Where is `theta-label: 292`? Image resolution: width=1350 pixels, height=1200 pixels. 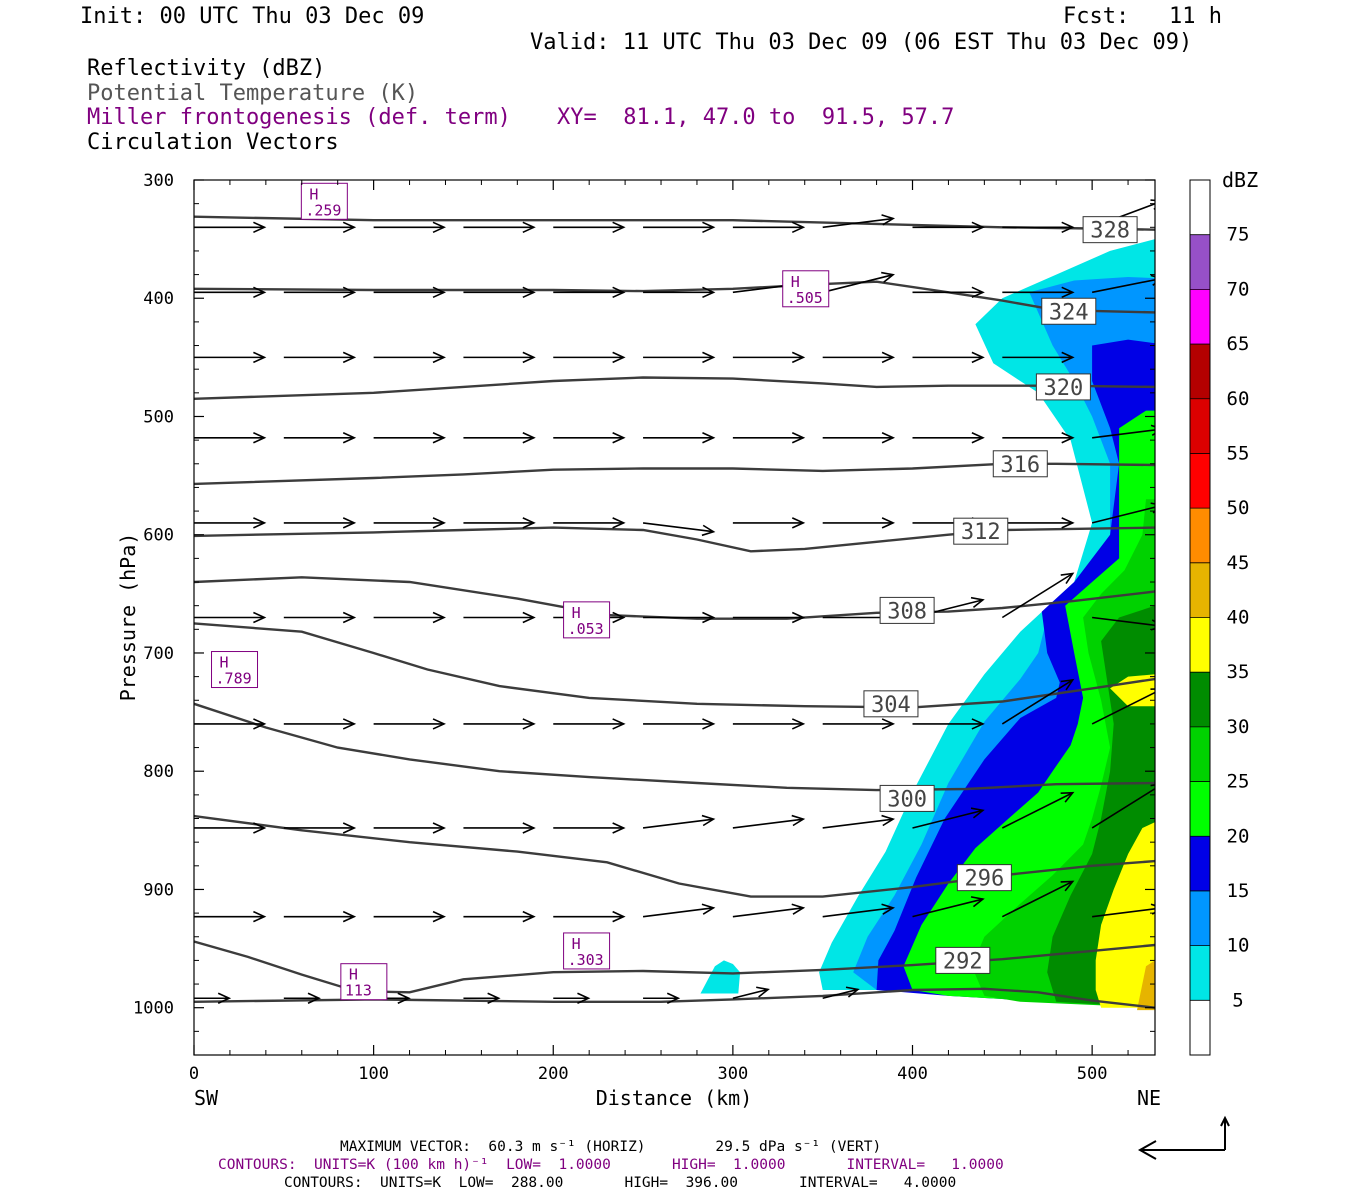 theta-label: 292 is located at coordinates (963, 961).